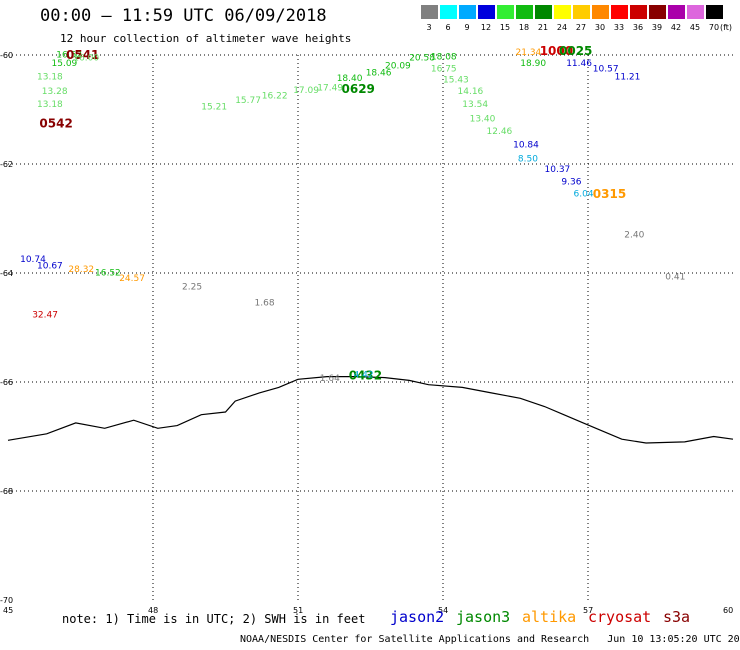 The image size is (740, 650). I want to click on wave-height-label: 13.40, so click(483, 120).